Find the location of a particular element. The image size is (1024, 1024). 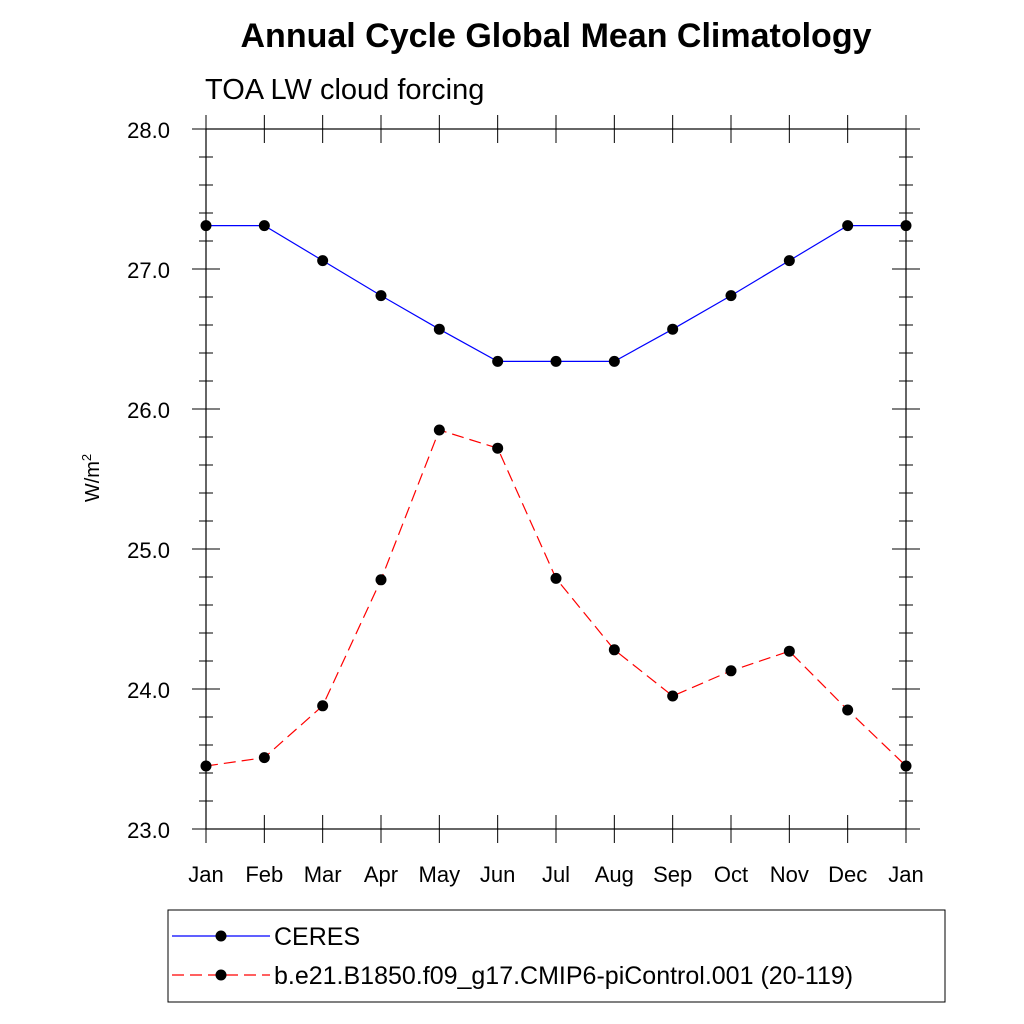

y-tick-label: 28.0 is located at coordinates (148, 130).